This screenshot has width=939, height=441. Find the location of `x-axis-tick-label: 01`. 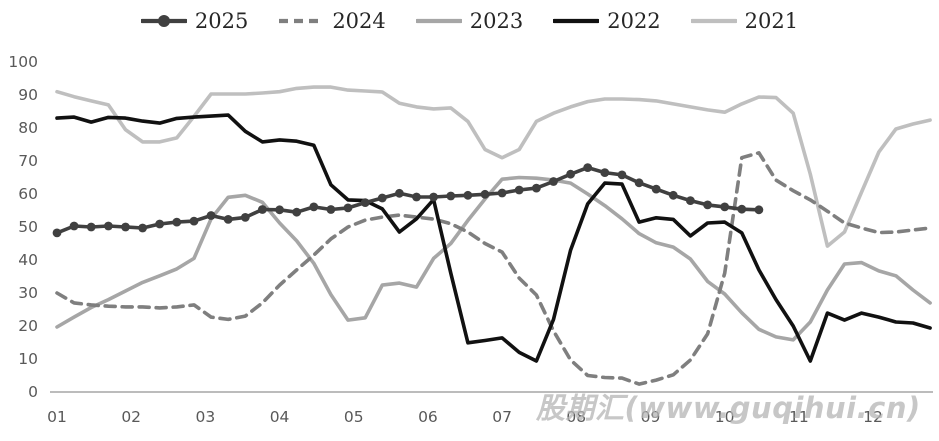

x-axis-tick-label: 01 is located at coordinates (57, 417).